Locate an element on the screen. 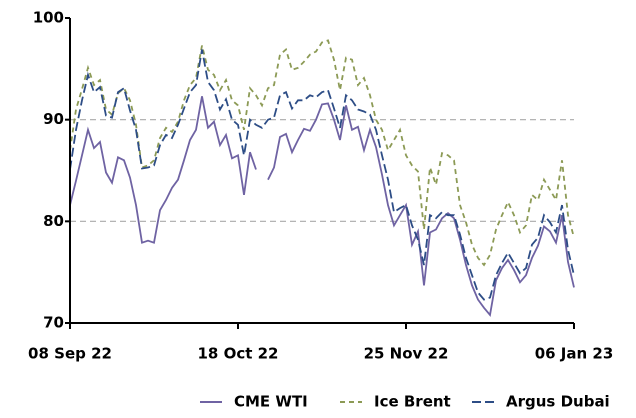  y-tick-label: 70 is located at coordinates (53, 323).